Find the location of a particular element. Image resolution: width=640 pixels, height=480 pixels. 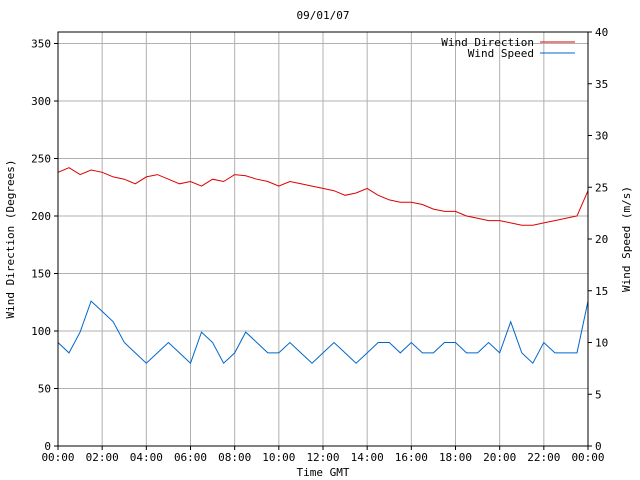

x-tick-label: 14:00 is located at coordinates (367, 457).